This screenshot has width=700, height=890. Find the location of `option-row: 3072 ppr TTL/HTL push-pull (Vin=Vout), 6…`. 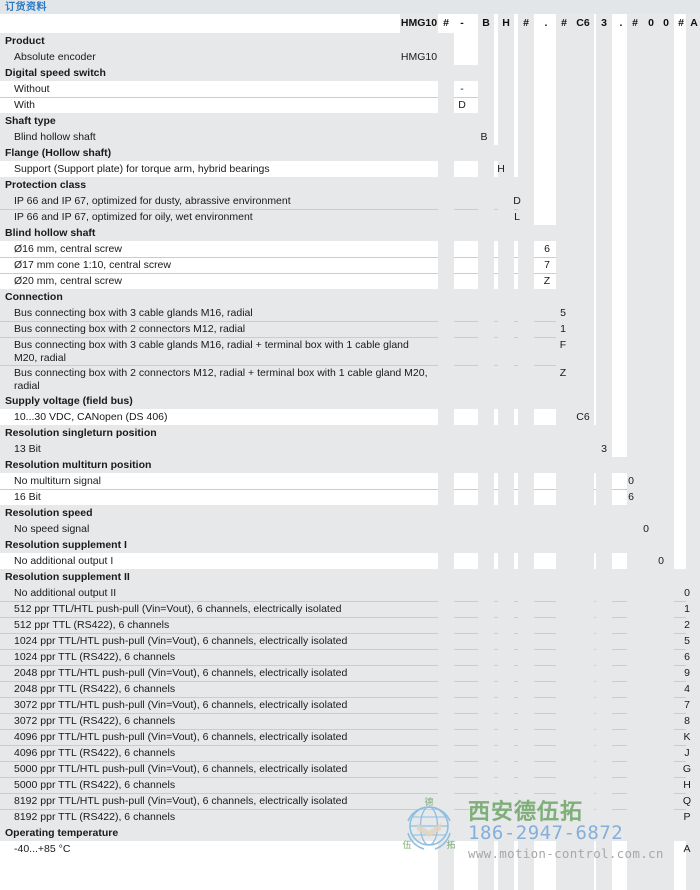

option-row: 3072 ppr TTL/HTL push-pull (Vin=Vout), 6… is located at coordinates (350, 705).